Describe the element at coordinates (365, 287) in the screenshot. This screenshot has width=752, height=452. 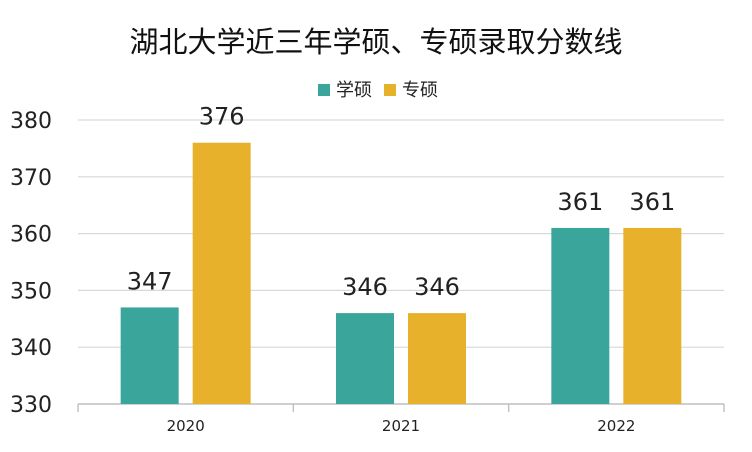
I see `data-label-2021-xueshuo: 346` at that location.